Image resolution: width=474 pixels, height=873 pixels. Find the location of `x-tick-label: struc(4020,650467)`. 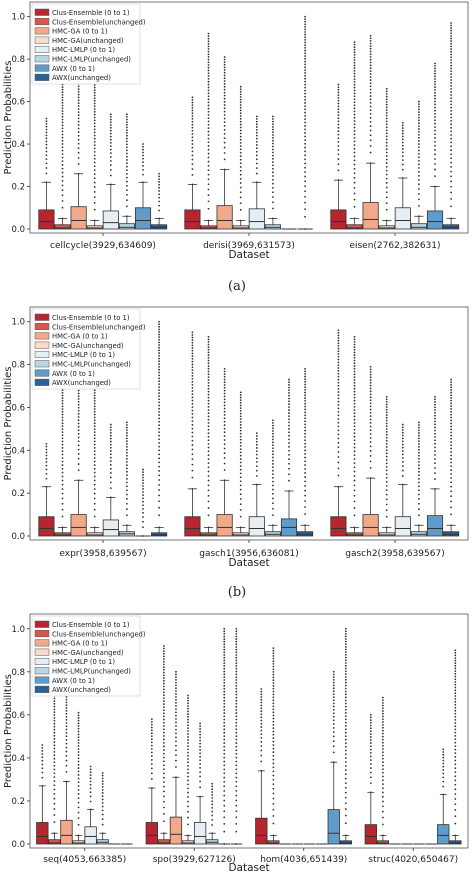

x-tick-label: struc(4020,650467) is located at coordinates (413, 860).